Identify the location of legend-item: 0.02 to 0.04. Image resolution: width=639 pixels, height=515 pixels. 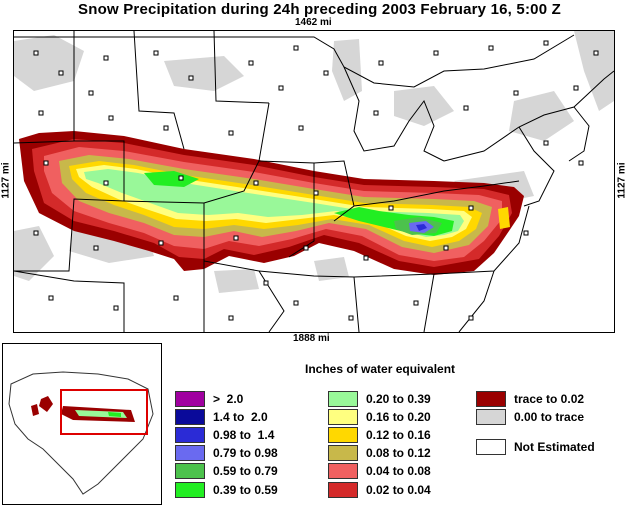
(379, 490).